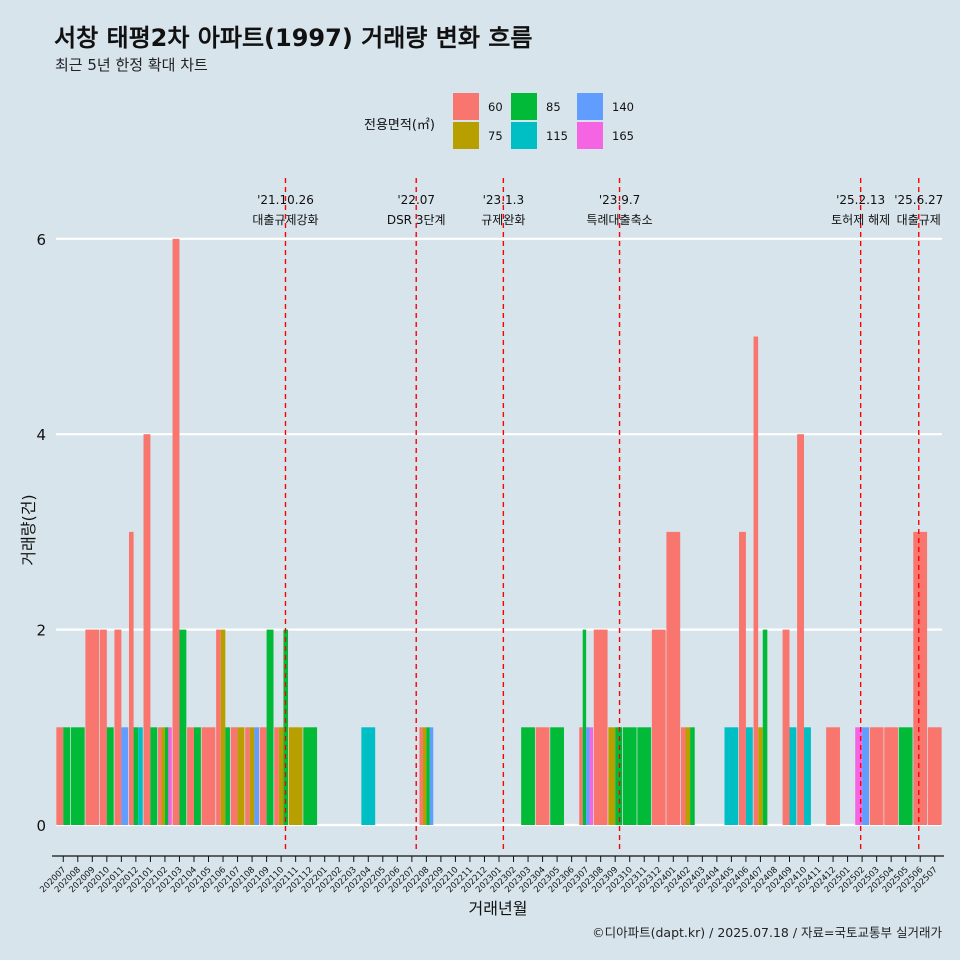 The image size is (960, 960). I want to click on legend-label-75: 75, so click(495, 136).